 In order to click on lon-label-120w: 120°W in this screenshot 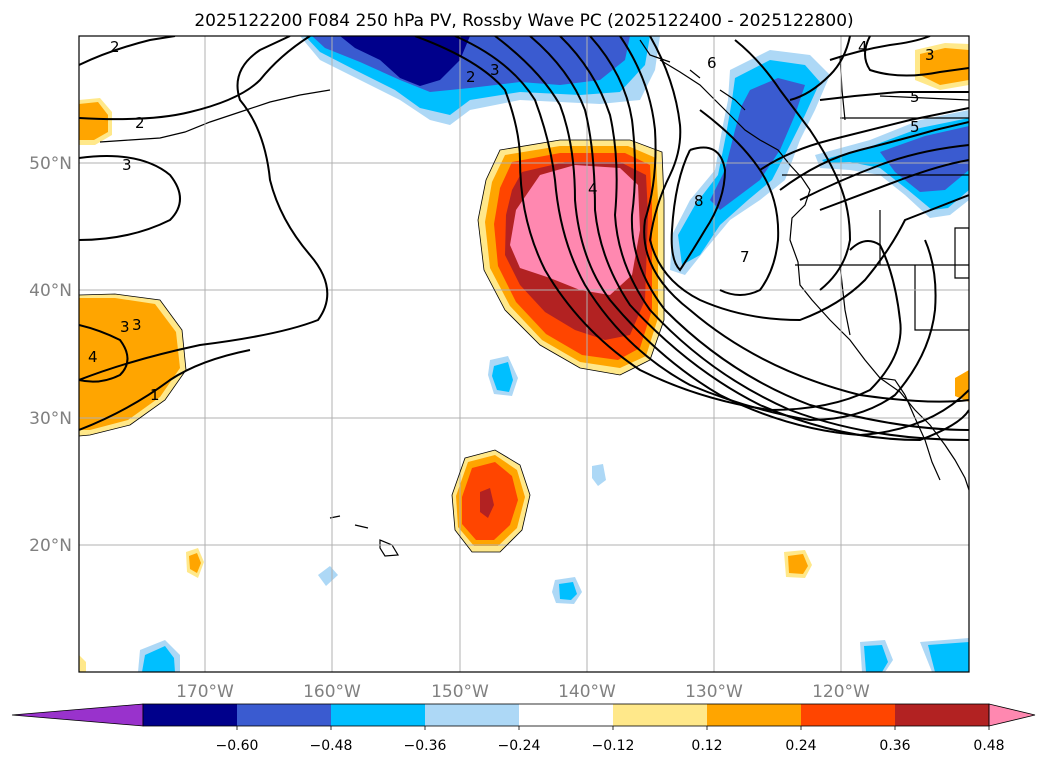, I will do `click(841, 692)`.